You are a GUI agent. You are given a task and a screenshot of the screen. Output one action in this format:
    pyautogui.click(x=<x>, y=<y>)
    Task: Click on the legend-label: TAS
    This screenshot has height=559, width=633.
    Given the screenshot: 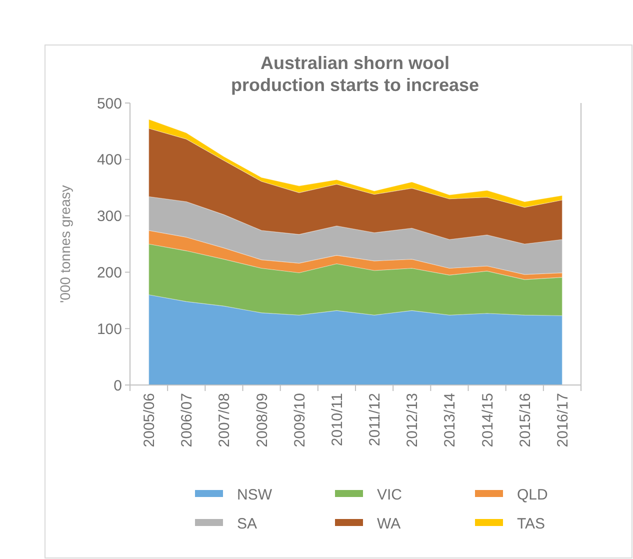 What is the action you would take?
    pyautogui.click(x=531, y=523)
    